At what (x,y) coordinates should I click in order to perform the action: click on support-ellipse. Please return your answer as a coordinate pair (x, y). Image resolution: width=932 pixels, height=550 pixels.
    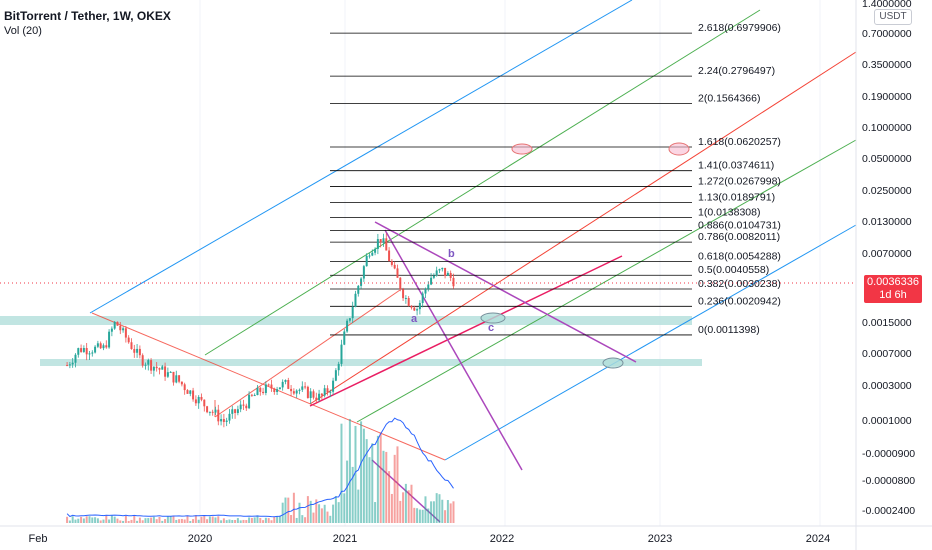
    Looking at the image, I should click on (613, 363).